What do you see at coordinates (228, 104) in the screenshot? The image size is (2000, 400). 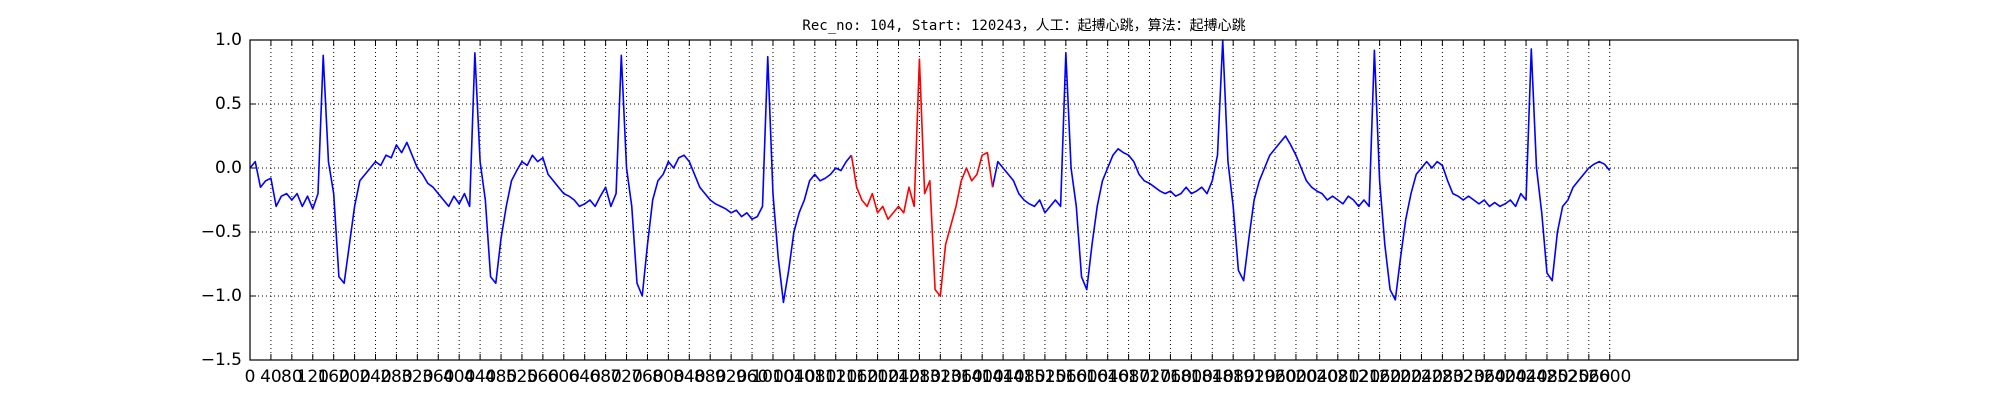 I see `y-tick-label: 0.5` at bounding box center [228, 104].